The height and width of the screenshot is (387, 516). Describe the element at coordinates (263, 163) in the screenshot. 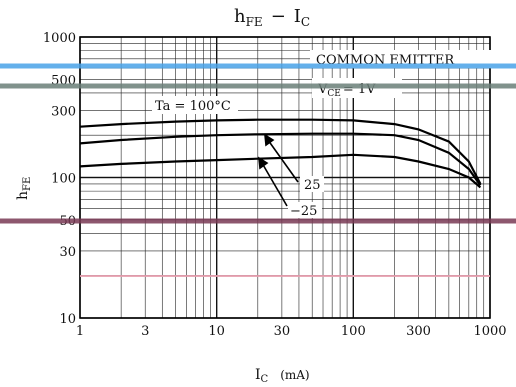

I see `arrow-m25-head` at that location.